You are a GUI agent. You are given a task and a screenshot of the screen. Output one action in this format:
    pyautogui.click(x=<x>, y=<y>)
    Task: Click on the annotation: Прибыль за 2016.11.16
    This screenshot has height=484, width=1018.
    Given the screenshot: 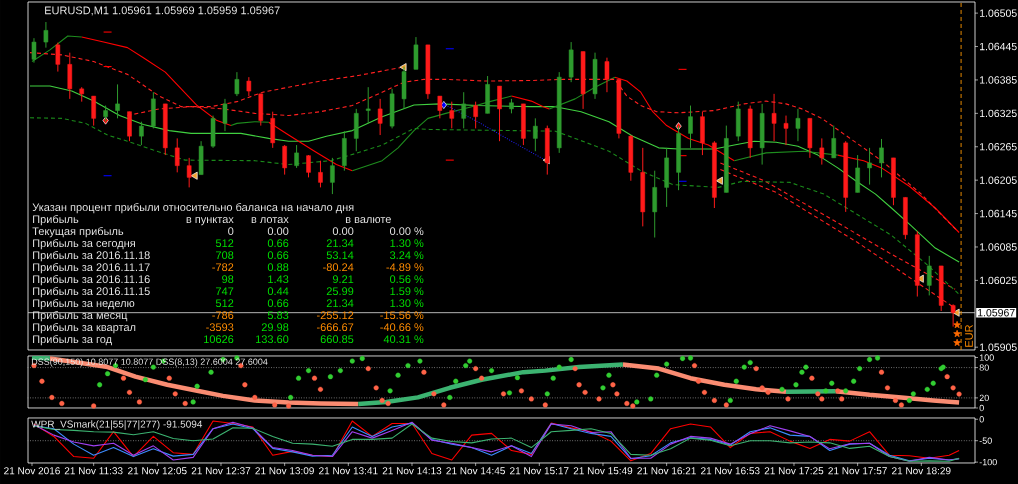 What is the action you would take?
    pyautogui.click(x=91, y=280)
    